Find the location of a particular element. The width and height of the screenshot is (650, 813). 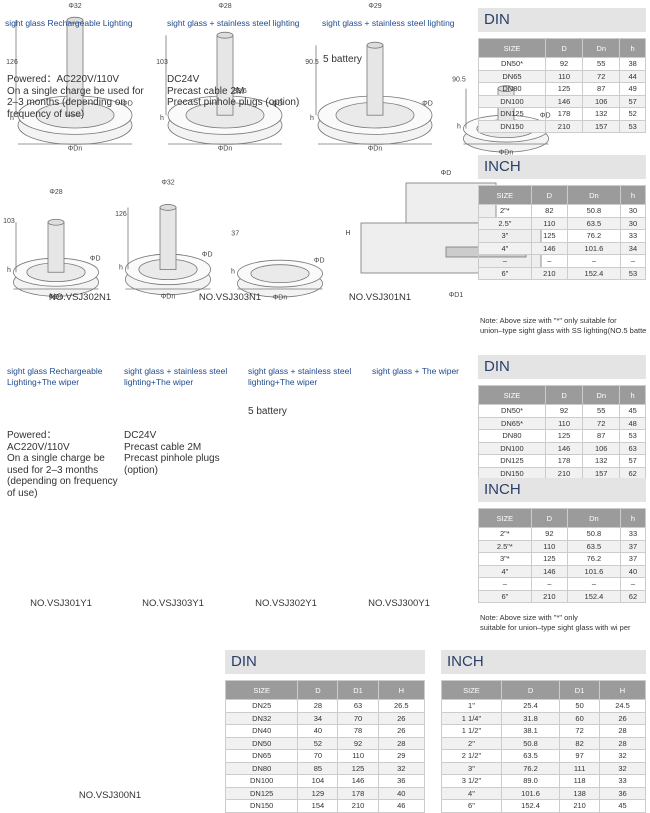

cell: 44 is located at coordinates (632, 76).